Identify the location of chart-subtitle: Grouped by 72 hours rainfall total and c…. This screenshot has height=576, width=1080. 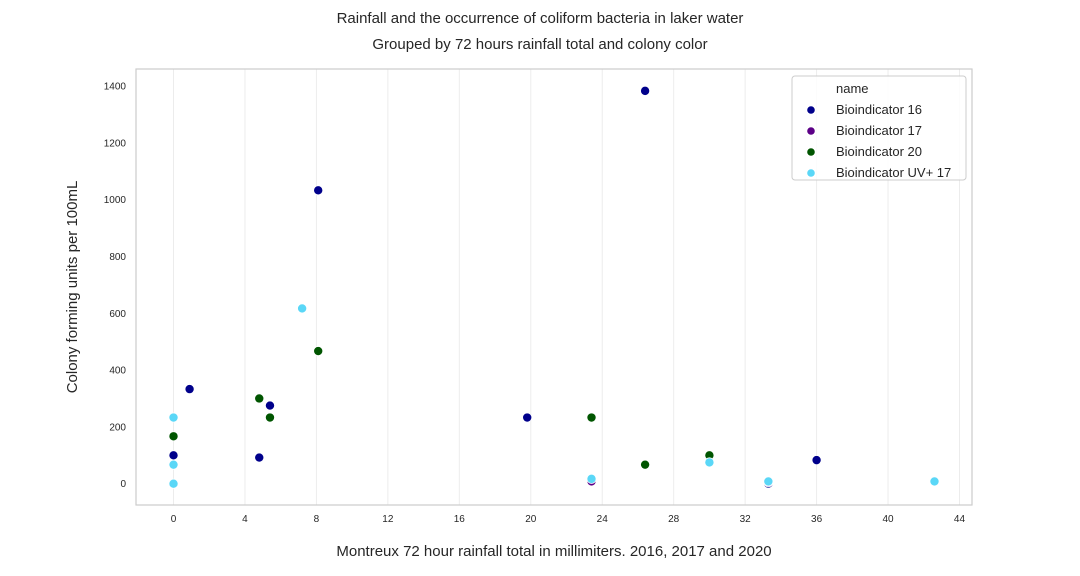
(540, 44).